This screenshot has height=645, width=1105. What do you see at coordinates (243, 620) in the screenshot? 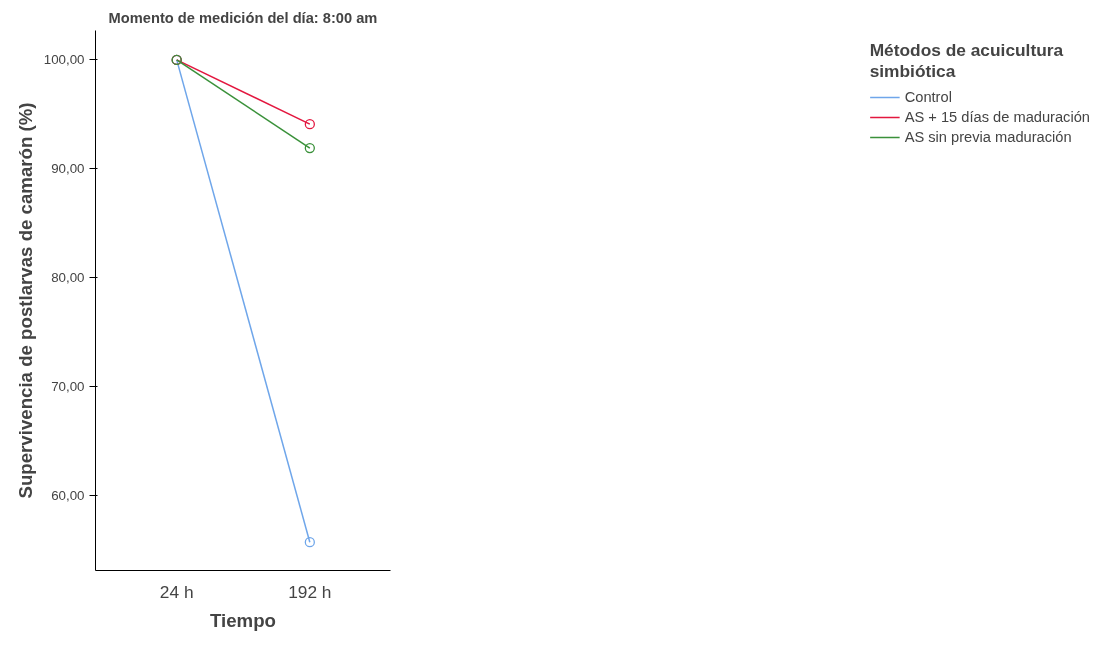
I see `x-axis-title: Tiempo` at bounding box center [243, 620].